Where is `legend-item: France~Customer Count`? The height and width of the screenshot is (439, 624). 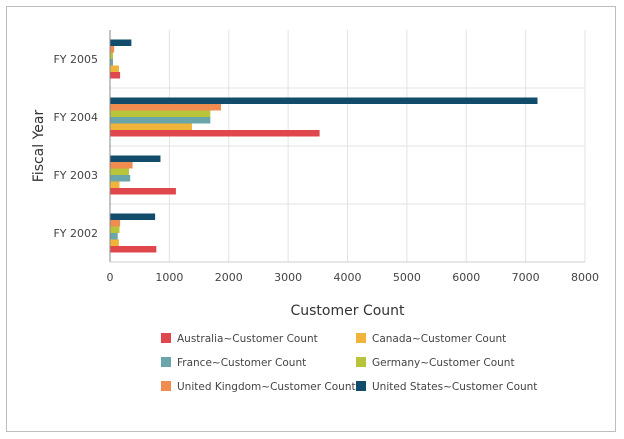 legend-item: France~Customer Count is located at coordinates (233, 363).